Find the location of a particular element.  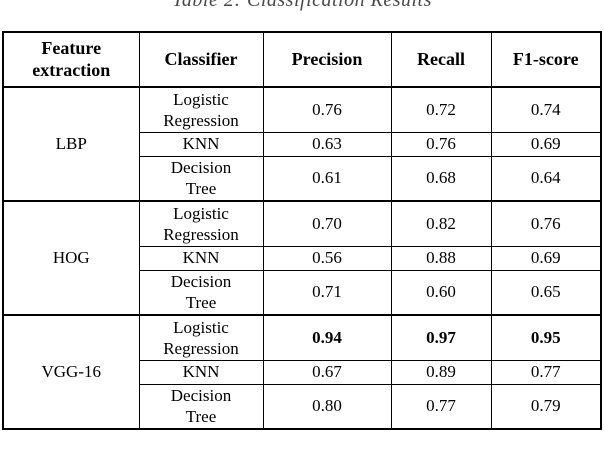

header-precision: Precision is located at coordinates (327, 59).